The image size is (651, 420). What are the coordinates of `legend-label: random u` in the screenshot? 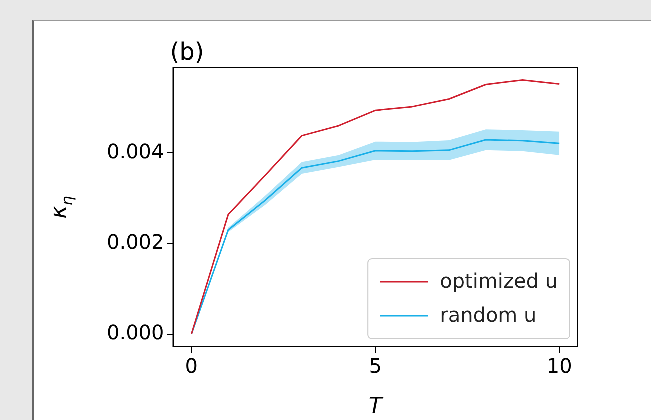 It's located at (488, 315).